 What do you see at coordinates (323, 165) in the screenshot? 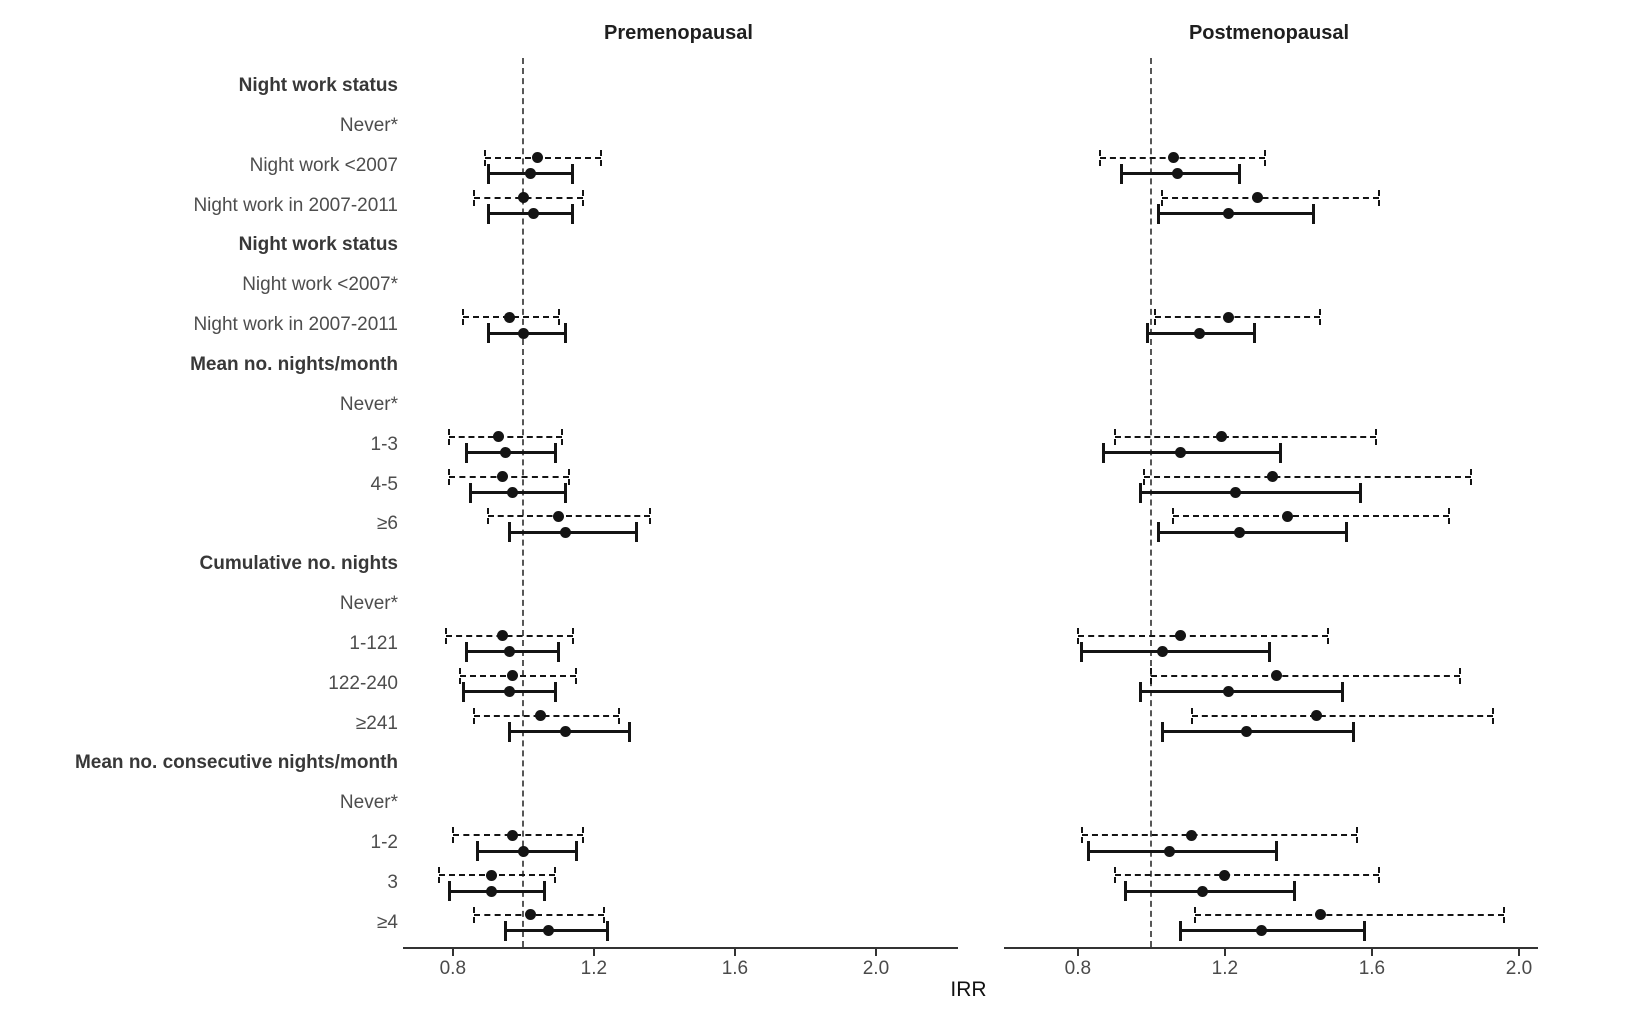
I see `row-label: Night work <2007` at bounding box center [323, 165].